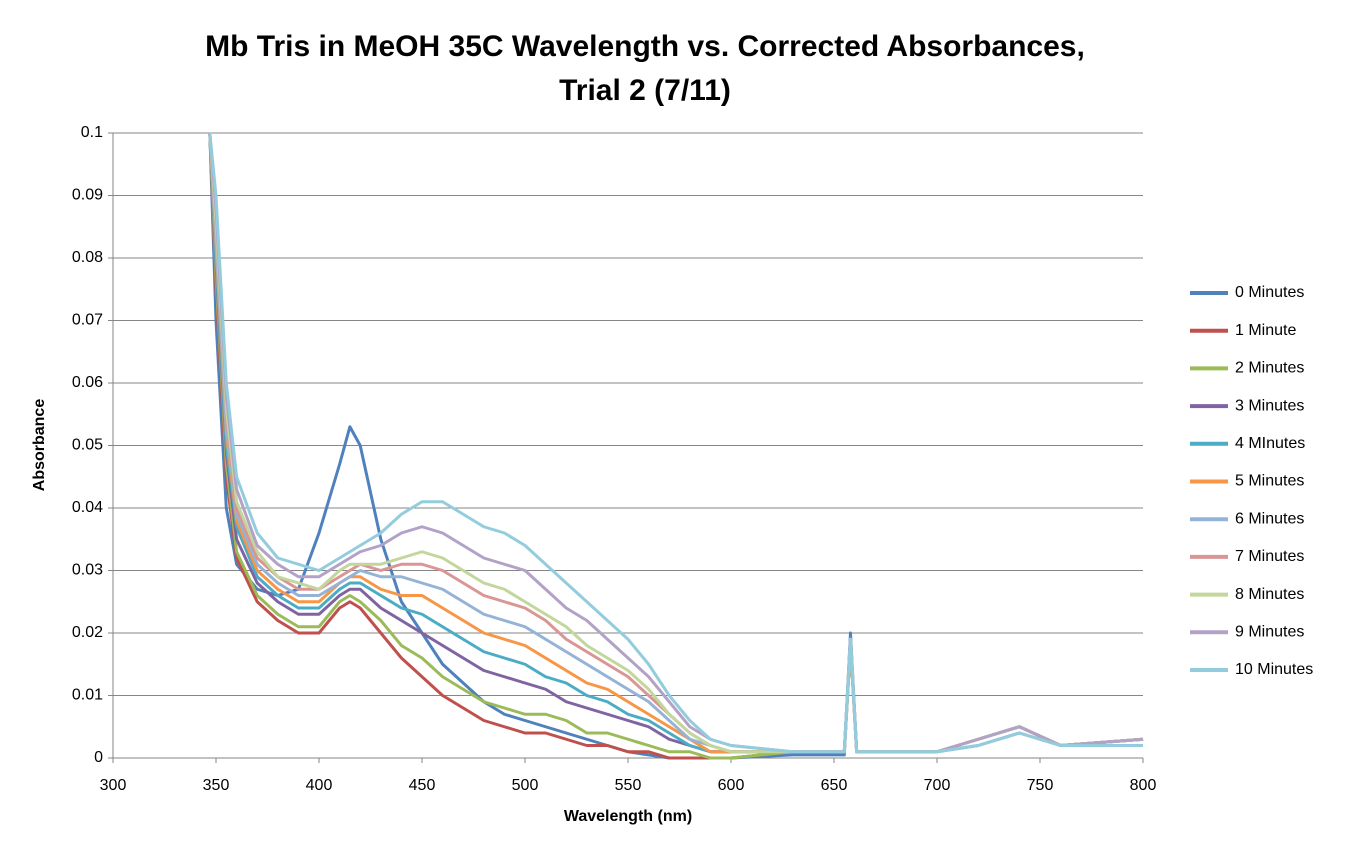  What do you see at coordinates (87, 257) in the screenshot?
I see `y-tick-label: 0.08` at bounding box center [87, 257].